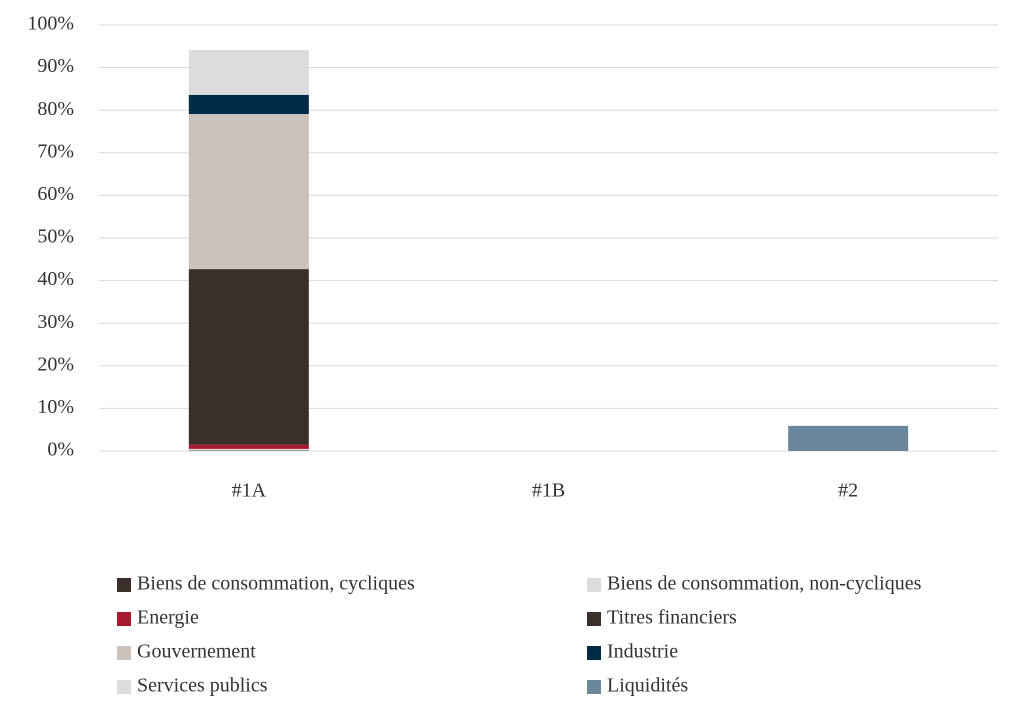 The width and height of the screenshot is (1013, 704). What do you see at coordinates (55, 407) in the screenshot?
I see `y-tick-label: 10%` at bounding box center [55, 407].